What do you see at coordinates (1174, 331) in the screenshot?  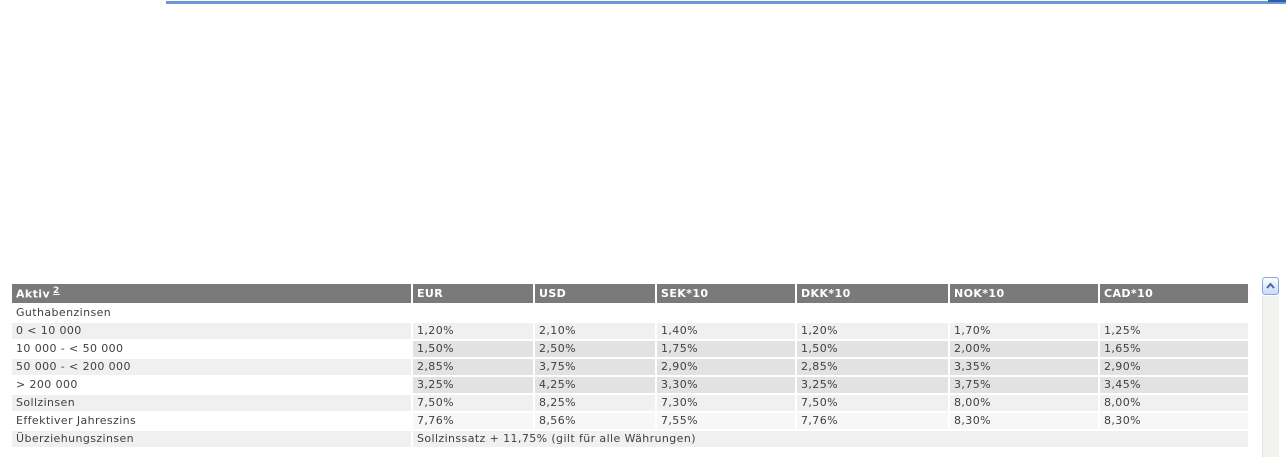 I see `rate-cell: 1,25%` at bounding box center [1174, 331].